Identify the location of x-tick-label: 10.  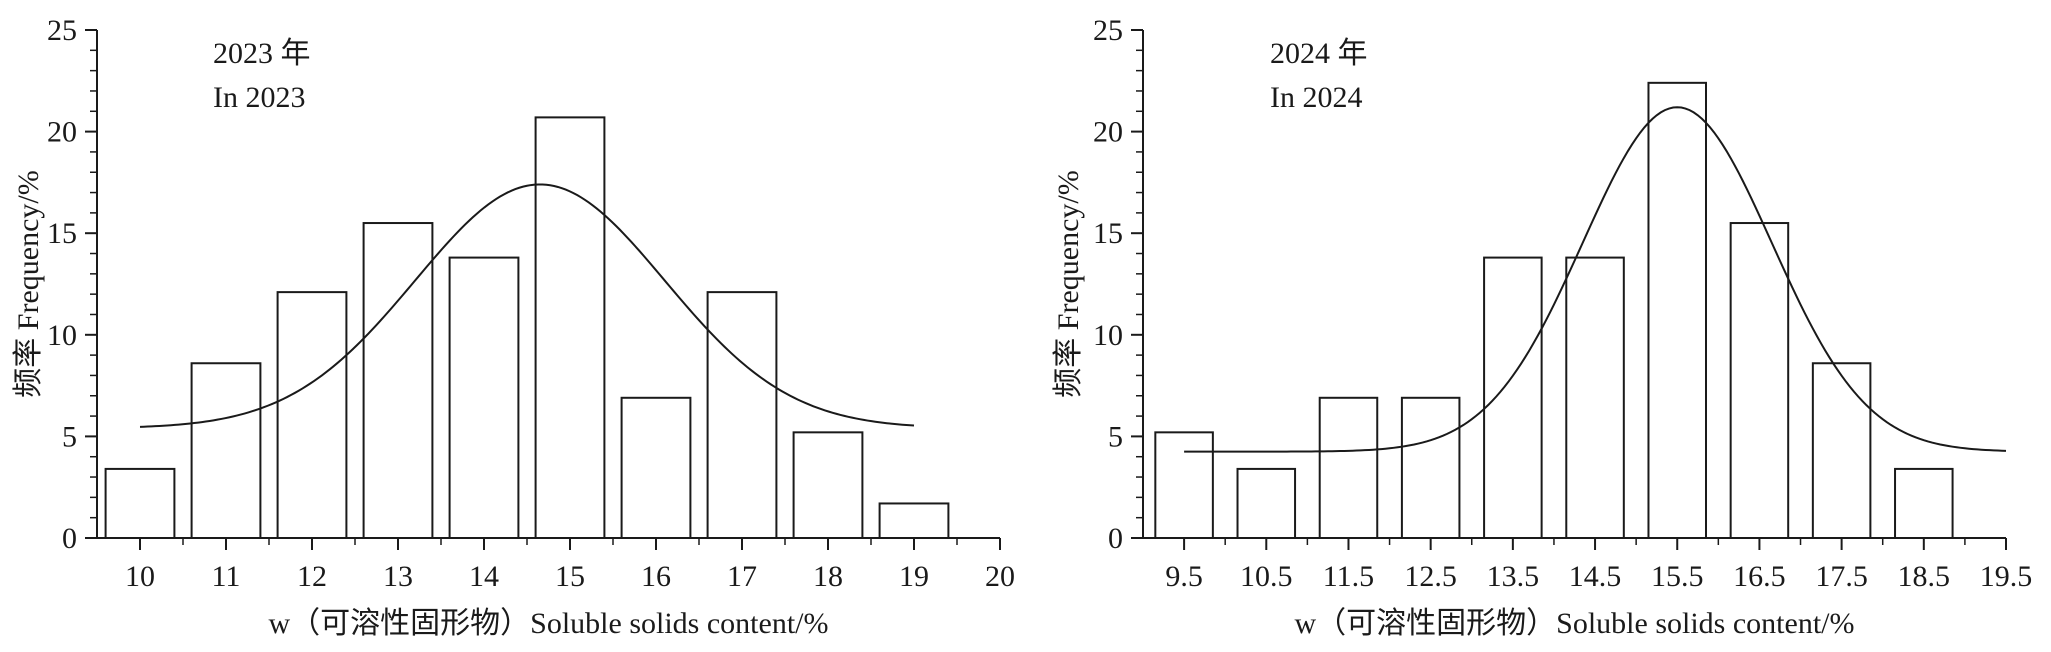
(140, 576).